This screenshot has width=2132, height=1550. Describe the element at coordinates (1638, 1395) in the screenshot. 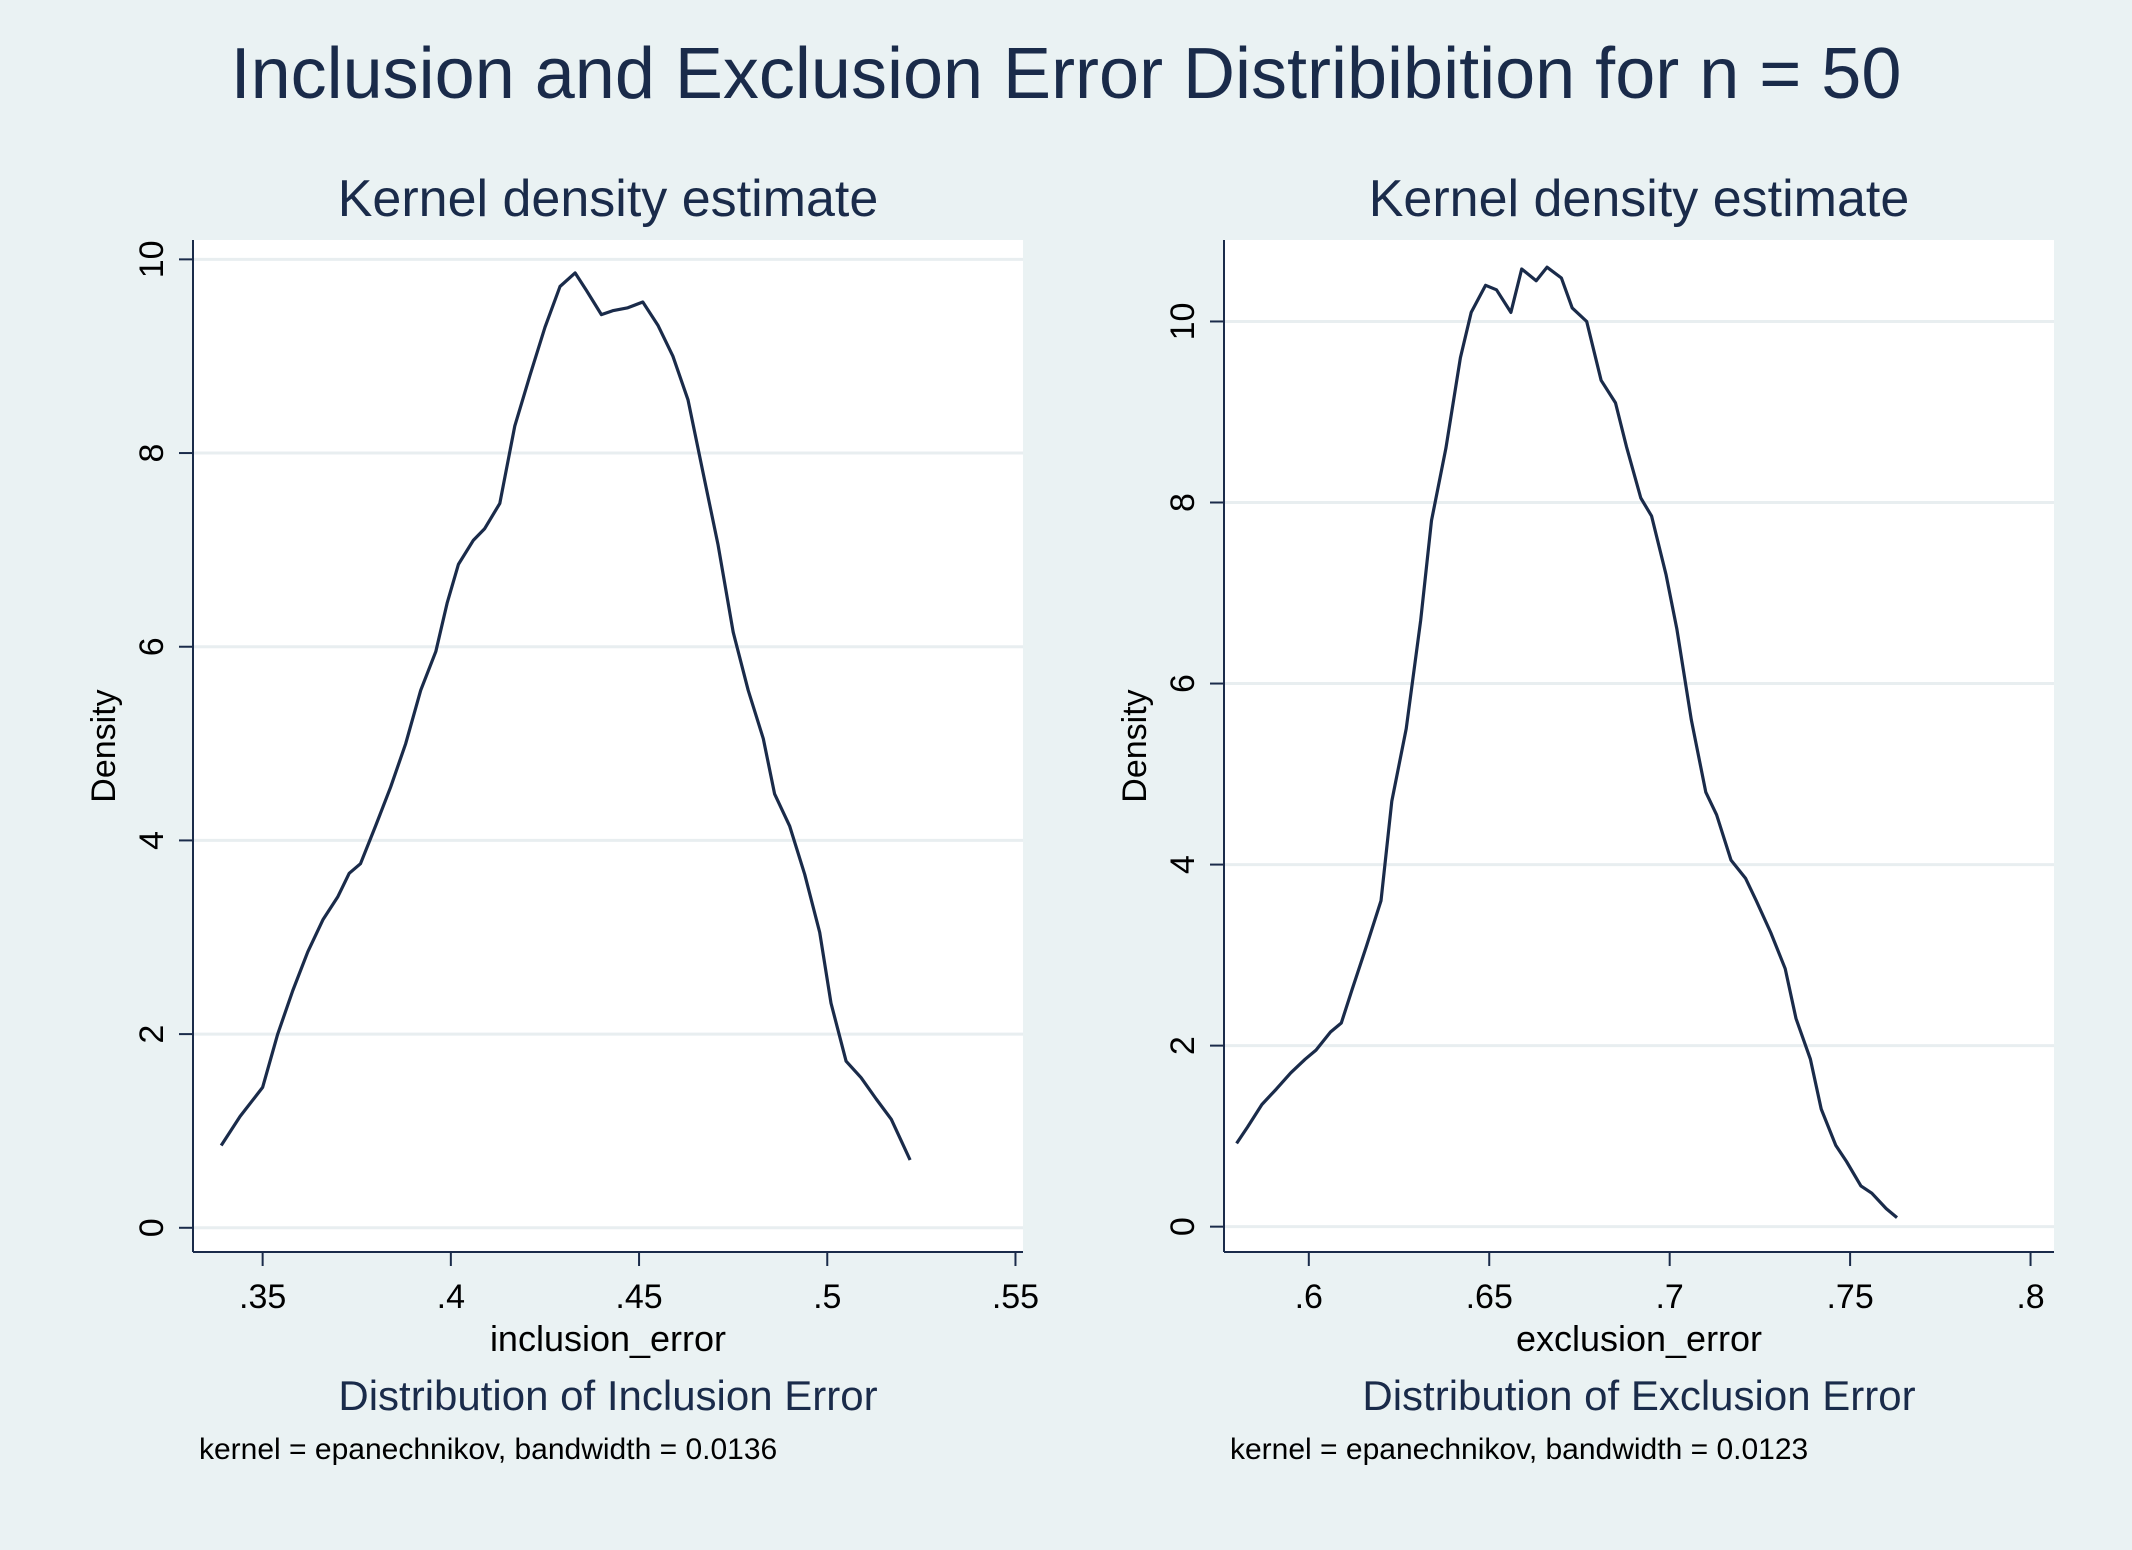

I see `chart-subtitle: Distribution of Exclusion Error` at that location.